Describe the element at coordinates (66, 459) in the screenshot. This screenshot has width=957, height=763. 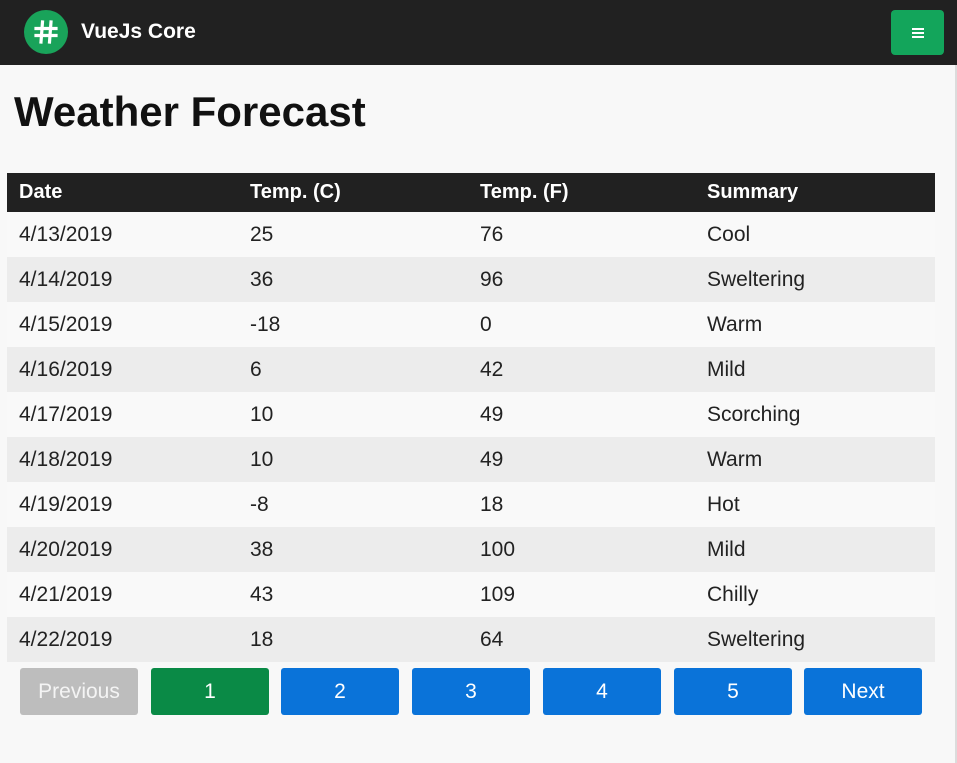
I see `cell-date: 4/18/2019` at that location.